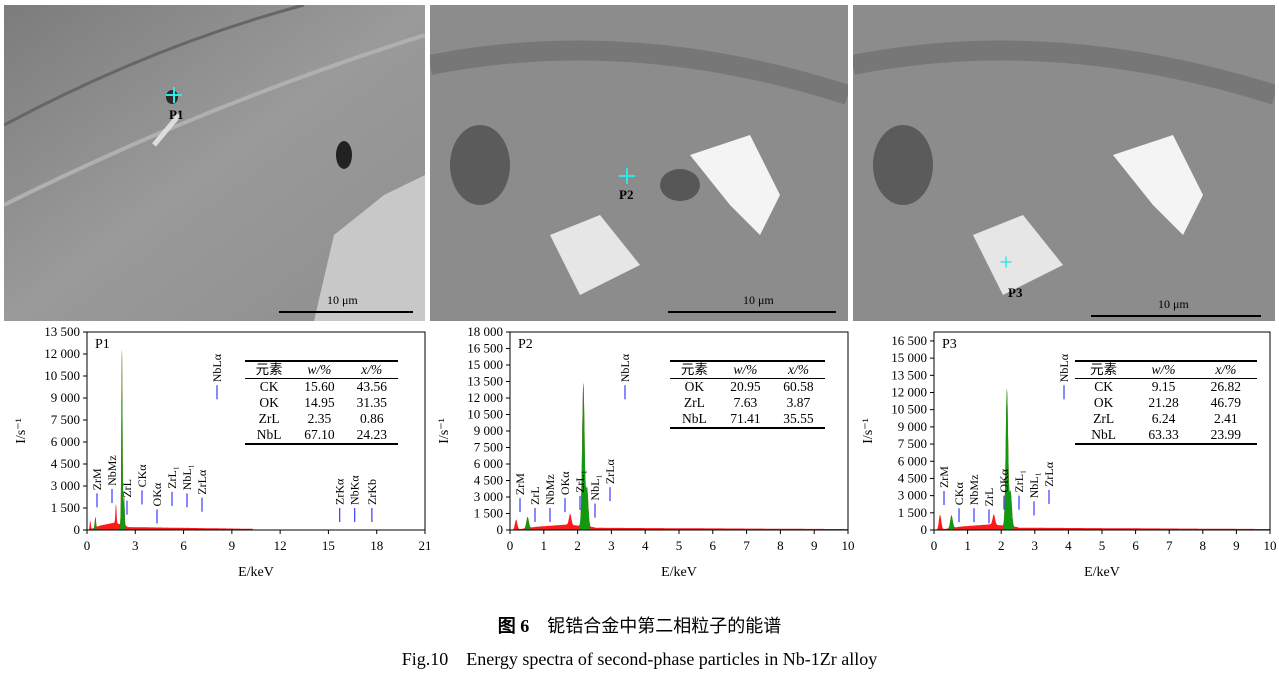  I want to click on y-tick-label: 6 000, so click(65, 441).